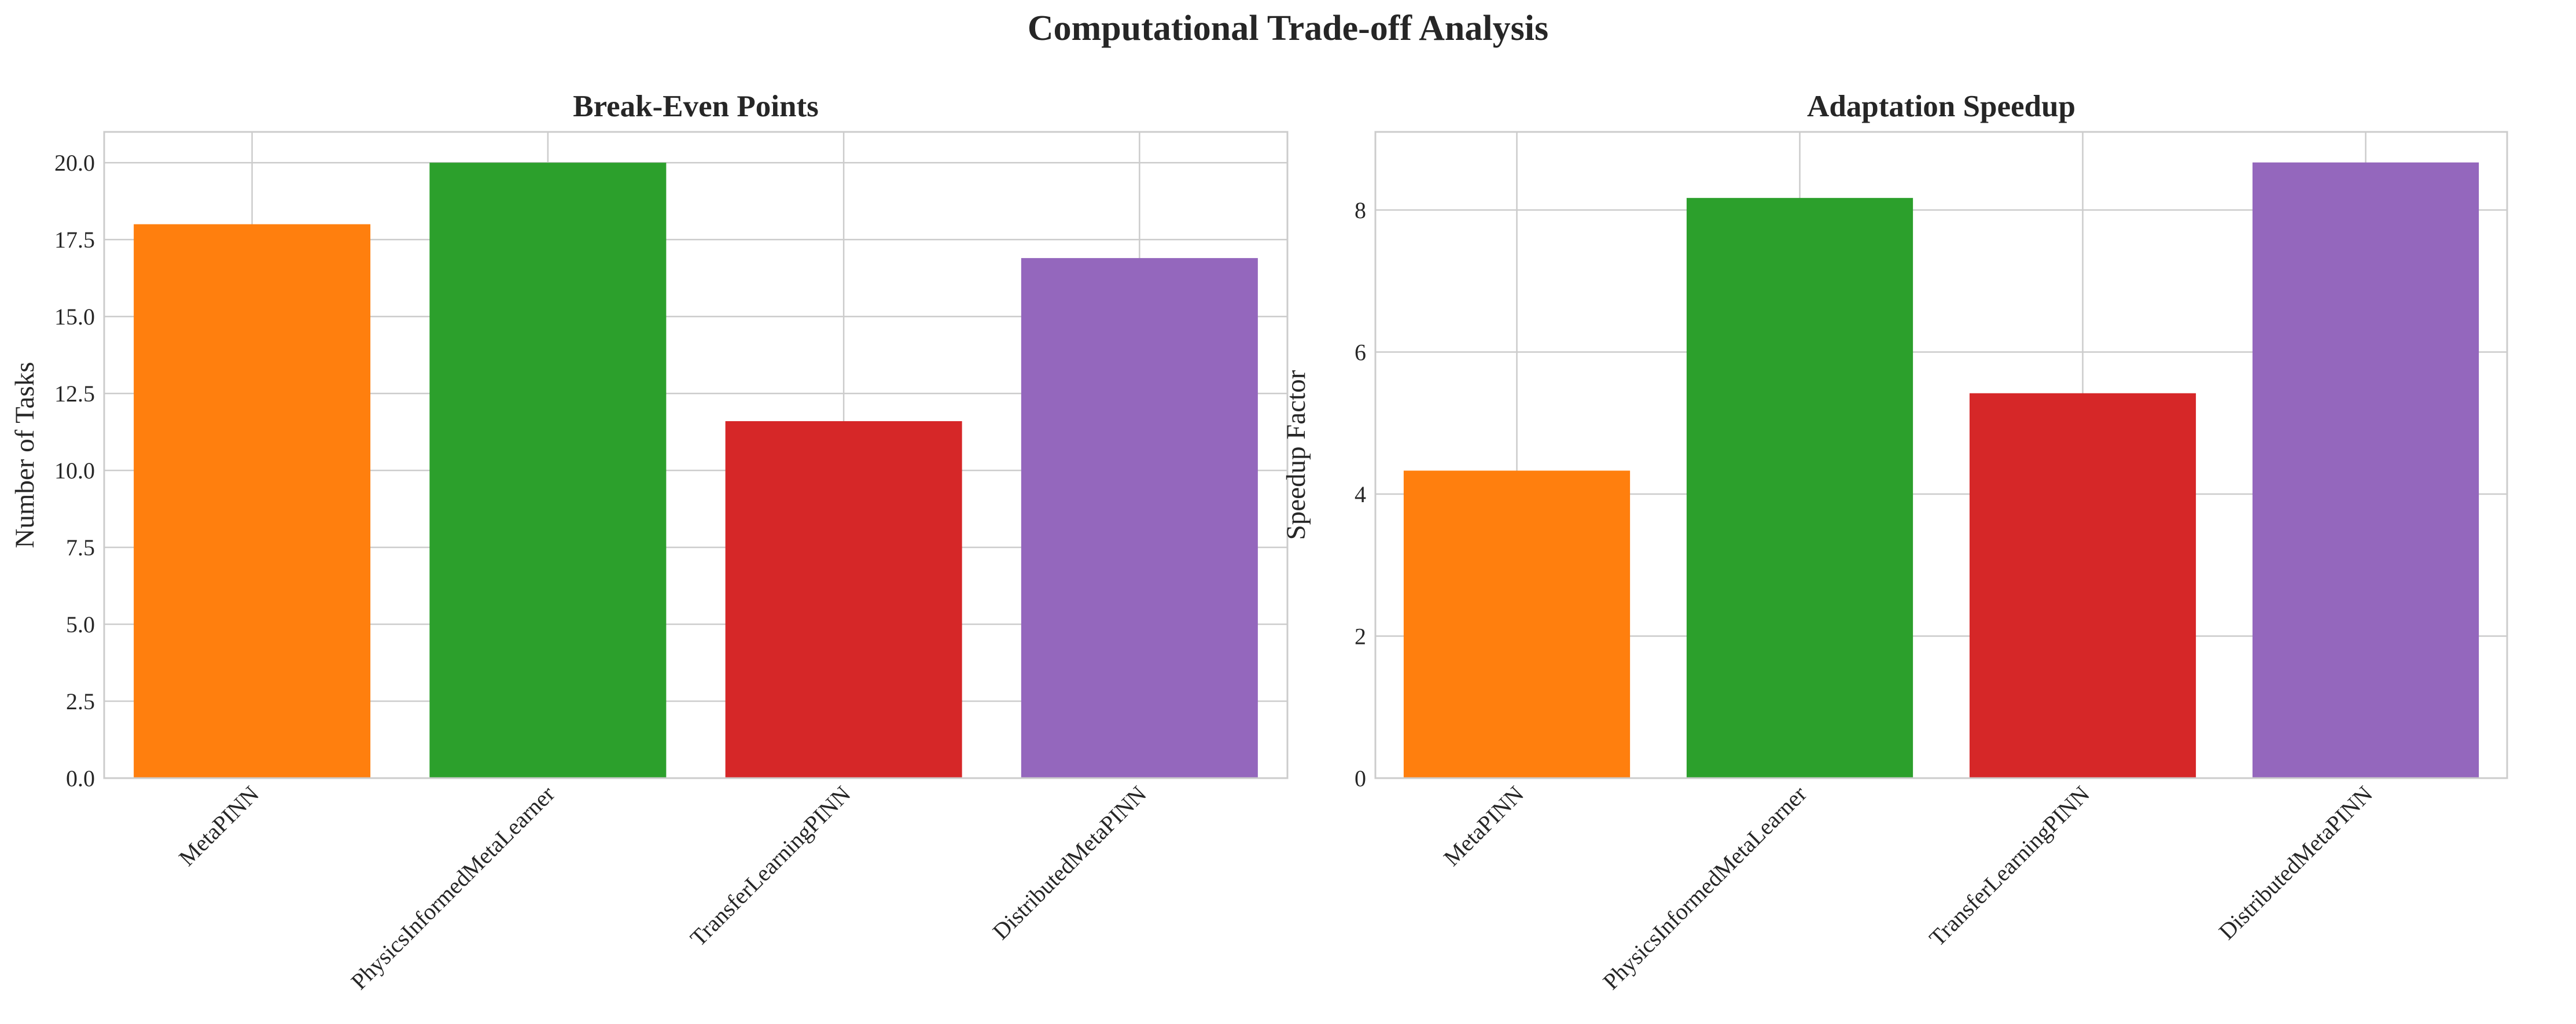 This screenshot has width=2576, height=1024. I want to click on y-axis-label: Speedup Factor, so click(1296, 455).